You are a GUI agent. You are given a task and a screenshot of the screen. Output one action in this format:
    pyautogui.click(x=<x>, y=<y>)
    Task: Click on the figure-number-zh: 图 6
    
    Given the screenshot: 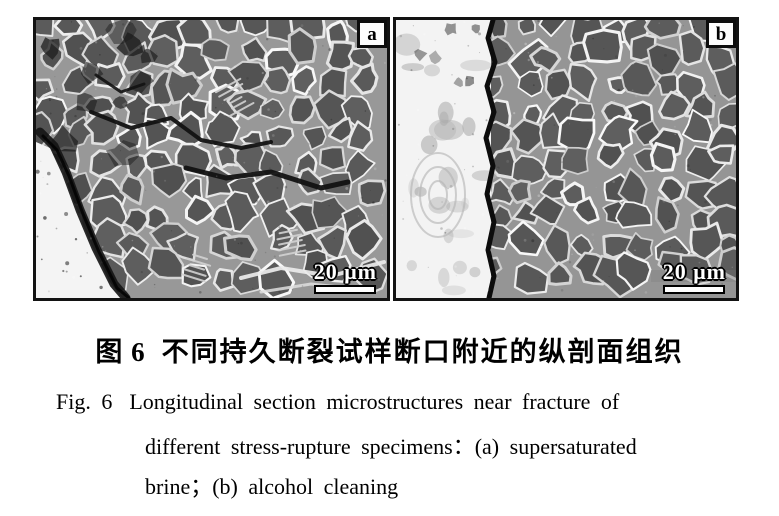 What is the action you would take?
    pyautogui.click(x=120, y=352)
    